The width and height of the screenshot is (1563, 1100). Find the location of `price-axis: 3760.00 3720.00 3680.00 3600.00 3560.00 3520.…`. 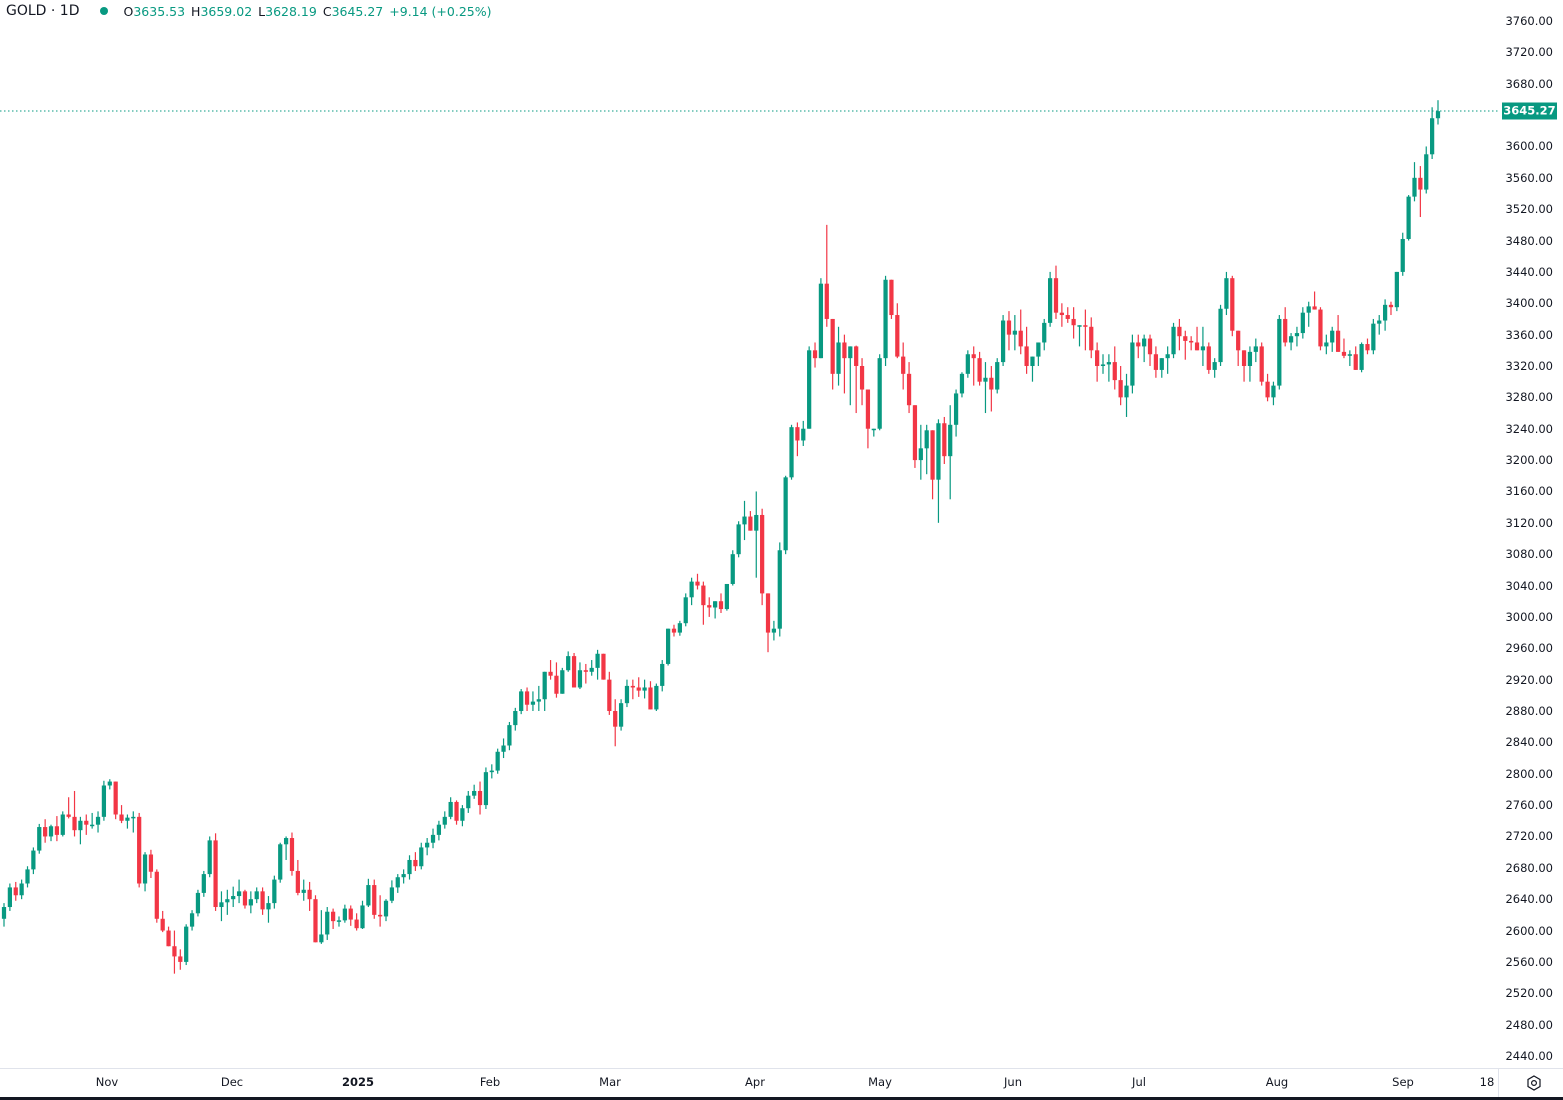

price-axis: 3760.00 3720.00 3680.00 3600.00 3560.00 3520.… is located at coordinates (1530, 534).